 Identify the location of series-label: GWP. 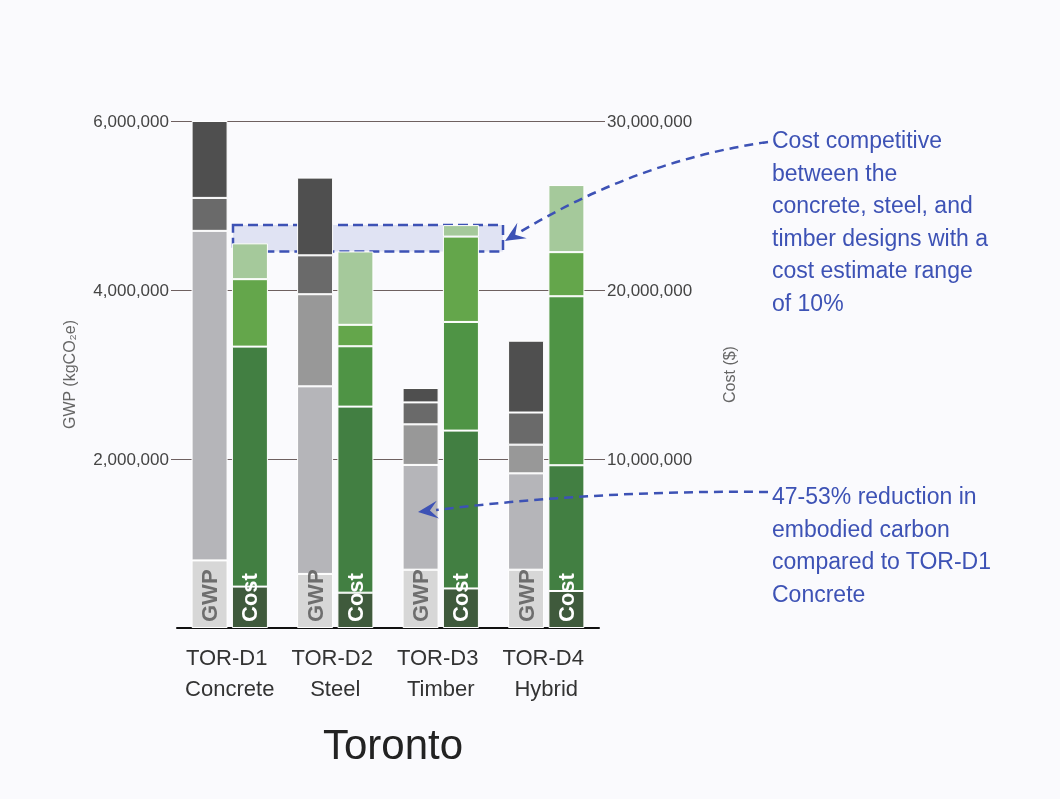
(421, 595).